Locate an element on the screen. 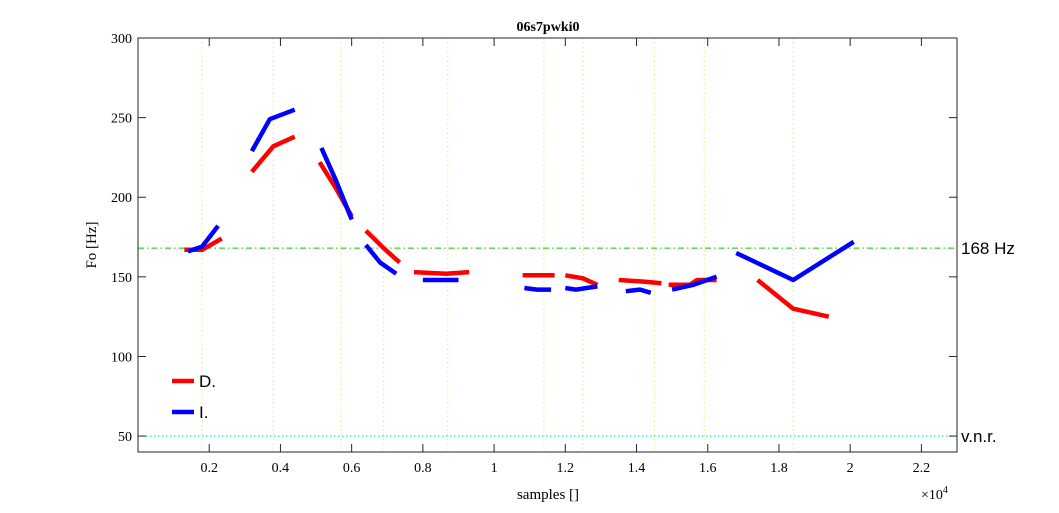  x-tick-label: 2.2 is located at coordinates (922, 468).